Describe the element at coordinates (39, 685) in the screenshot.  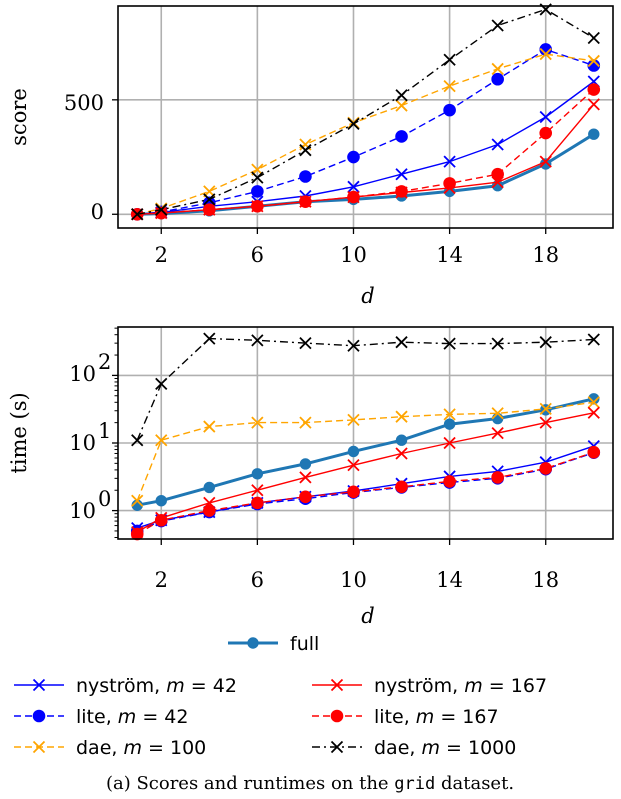
I see `legend-marker-nys42` at that location.